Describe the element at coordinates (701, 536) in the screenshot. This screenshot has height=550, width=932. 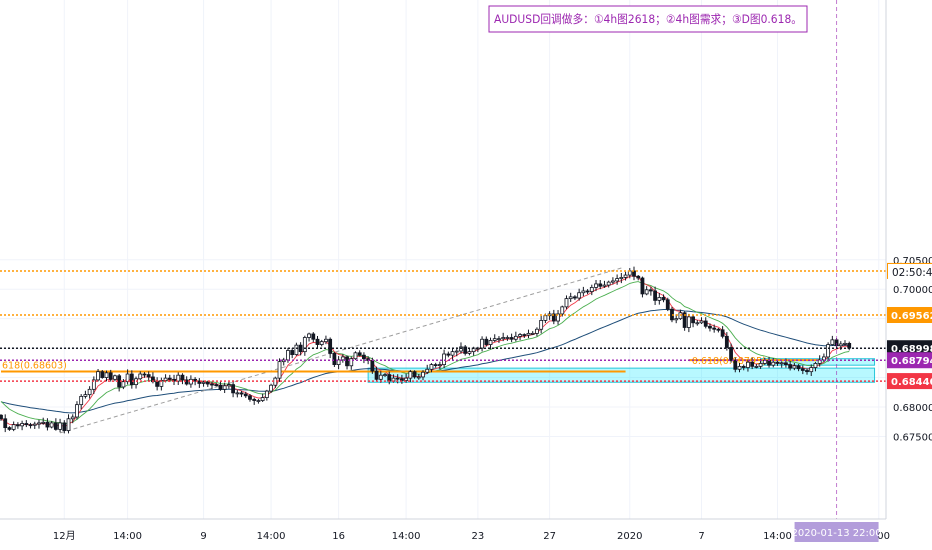
I see `time-tick-label: 7` at that location.